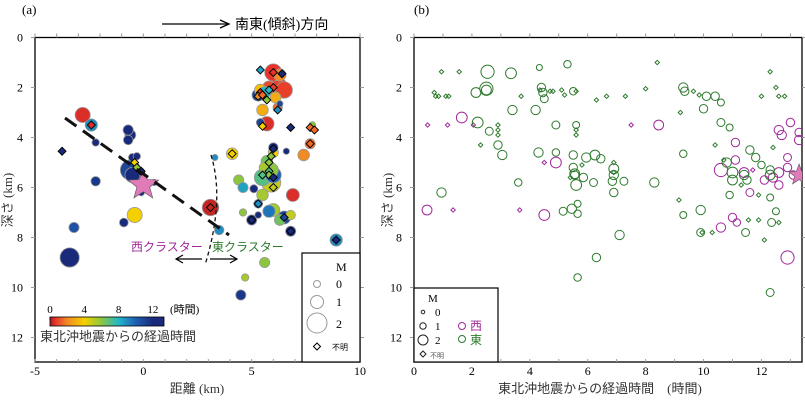 Image resolution: width=805 pixels, height=404 pixels. Describe the element at coordinates (472, 371) in the screenshot. I see `x-tick-label: 2` at that location.